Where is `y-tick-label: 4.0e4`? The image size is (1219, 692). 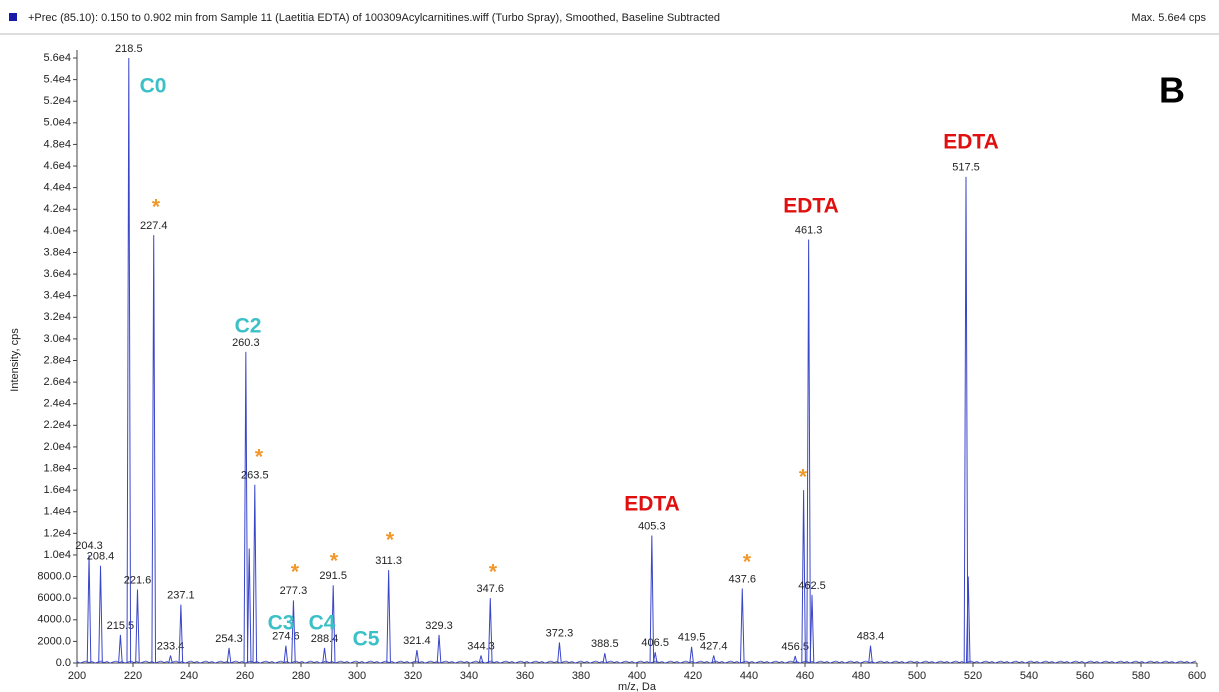 y-tick-label: 4.0e4 is located at coordinates (57, 231).